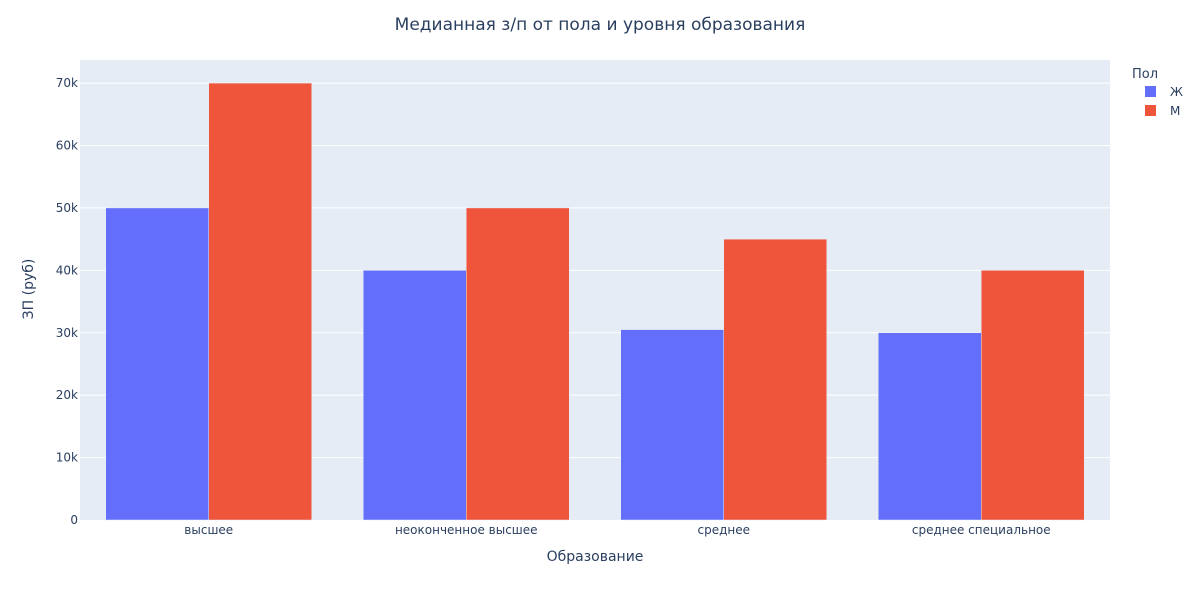 This screenshot has height=604, width=1200. Describe the element at coordinates (67, 301) in the screenshot. I see `y-axis-ticks: 0 10k 20k 30k 40k 50k 60k 70k` at that location.